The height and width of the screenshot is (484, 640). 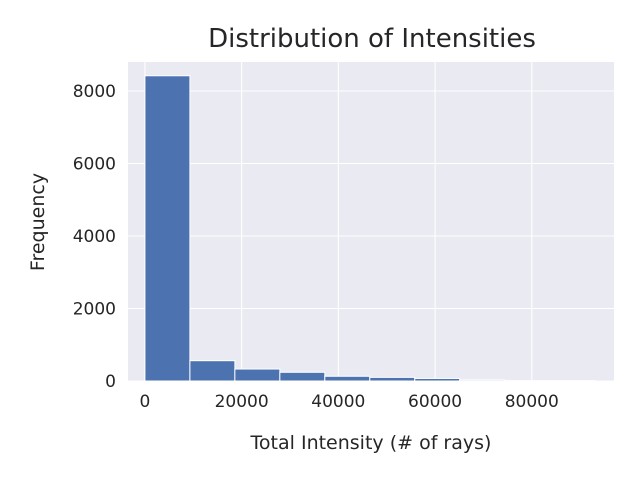 I want to click on y-axis-label: Frequency, so click(x=38, y=222).